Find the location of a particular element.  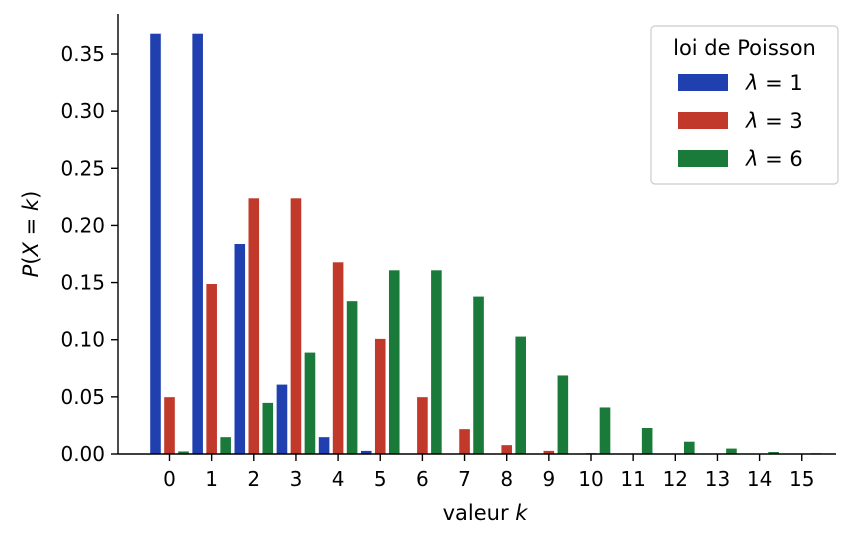

bar-series0-k3 is located at coordinates (282, 419).